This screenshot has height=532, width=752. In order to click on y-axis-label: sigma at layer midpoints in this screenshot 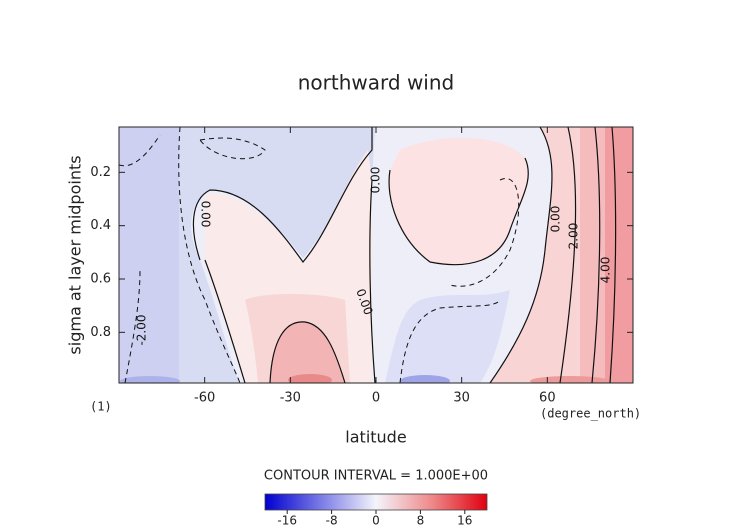, I will do `click(75, 254)`.